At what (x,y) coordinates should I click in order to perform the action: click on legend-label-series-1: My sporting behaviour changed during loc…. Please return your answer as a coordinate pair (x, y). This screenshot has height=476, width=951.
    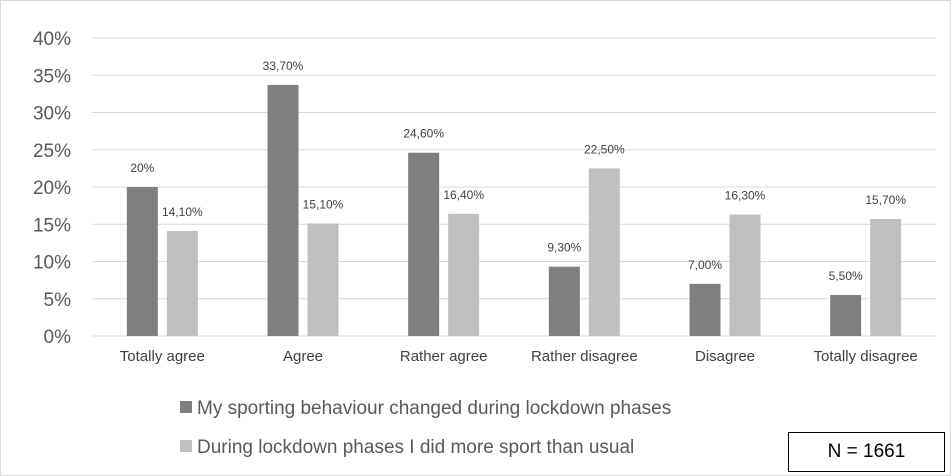
    Looking at the image, I should click on (434, 408).